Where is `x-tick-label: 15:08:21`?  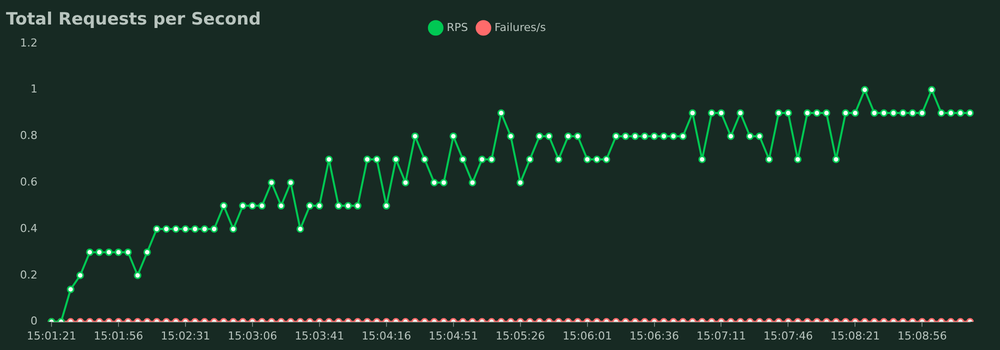
x-tick-label: 15:08:21 is located at coordinates (855, 335).